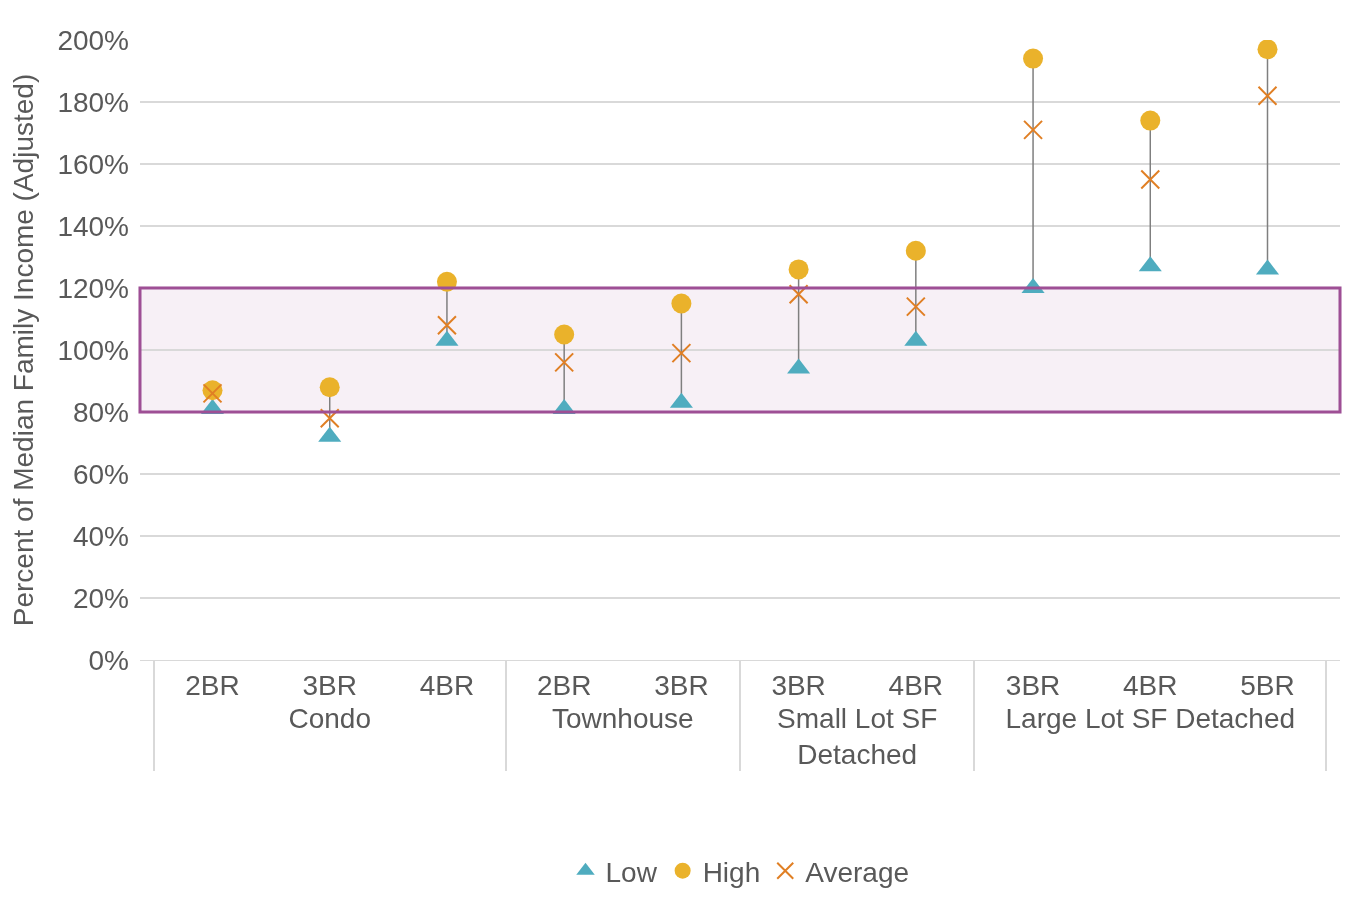 The height and width of the screenshot is (901, 1345). What do you see at coordinates (93, 40) in the screenshot?
I see `y-tick-label: 200%` at bounding box center [93, 40].